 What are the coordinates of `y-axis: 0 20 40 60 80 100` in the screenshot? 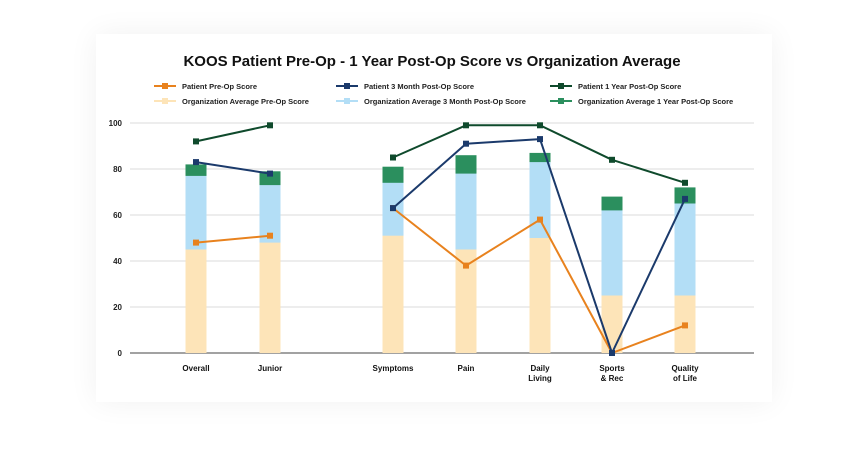 It's located at (116, 238).